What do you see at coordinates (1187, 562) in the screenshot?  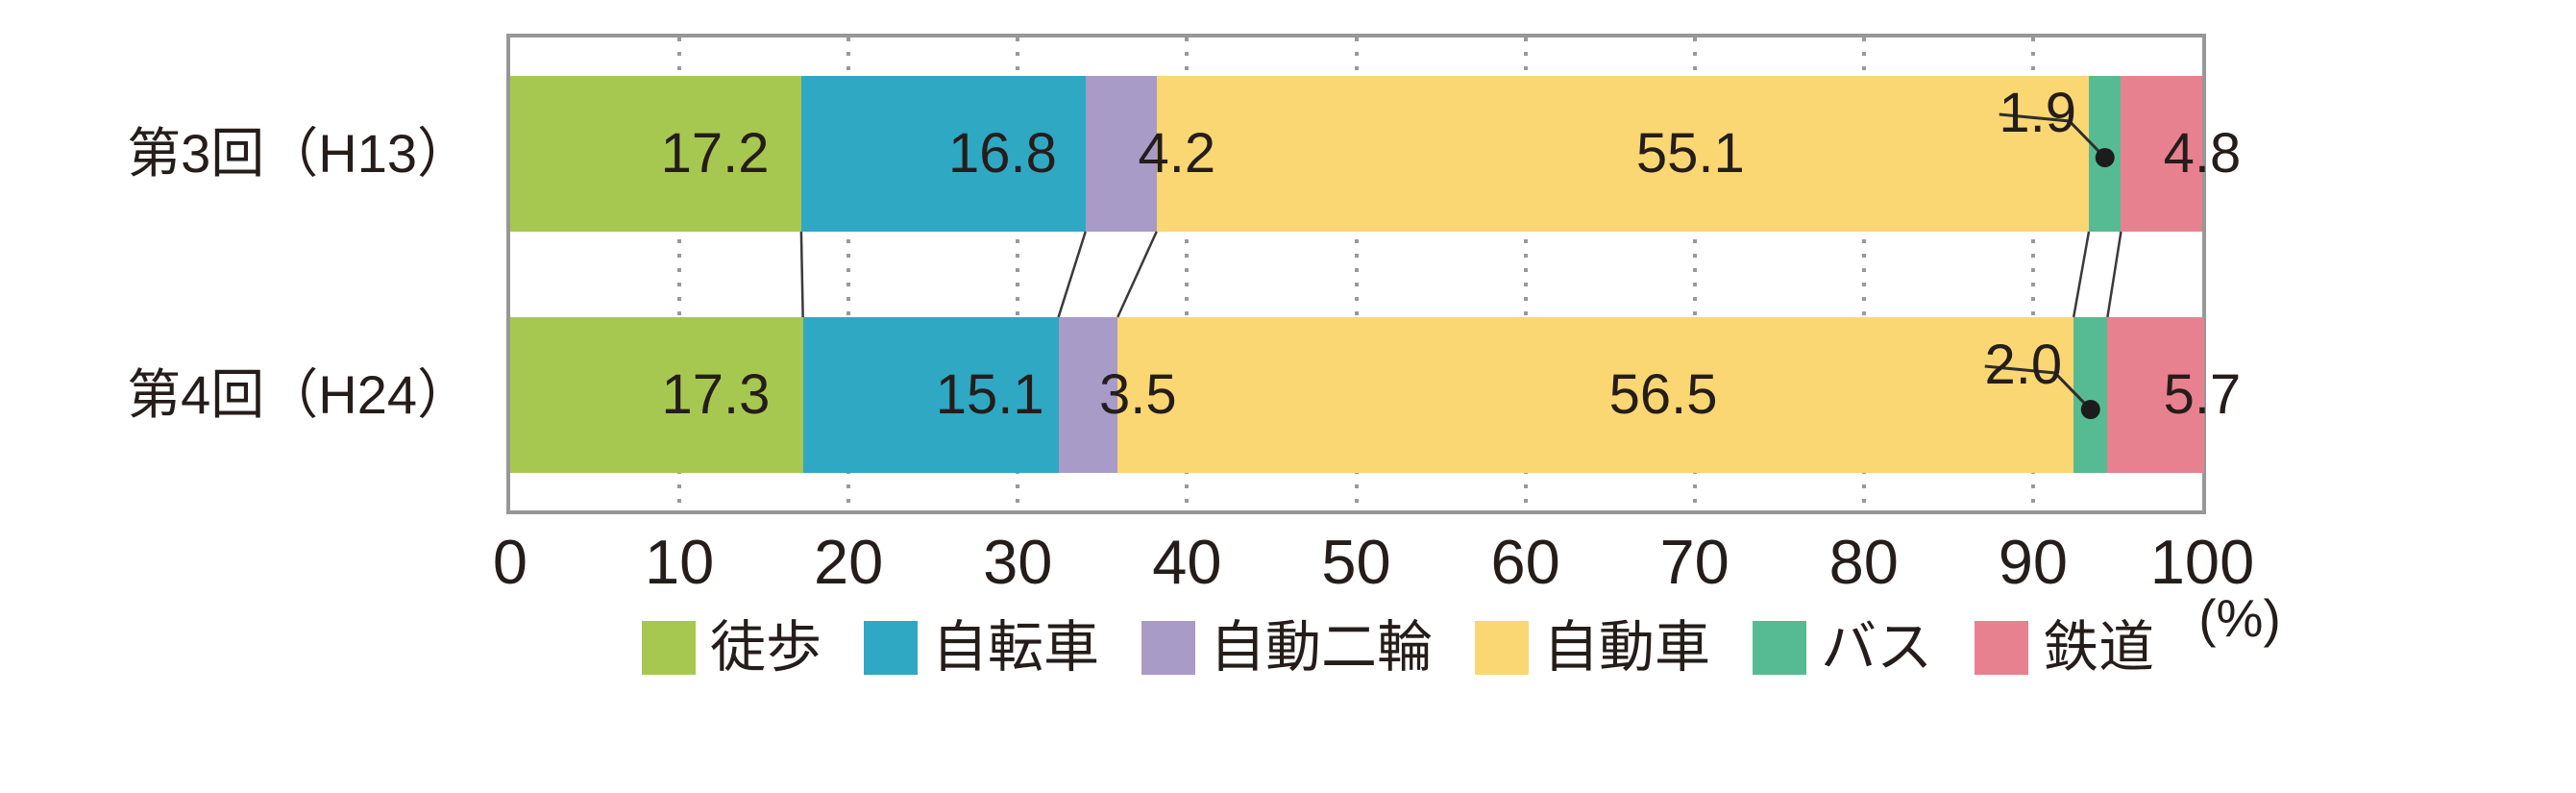 I see `x-tick-40: 40` at bounding box center [1187, 562].